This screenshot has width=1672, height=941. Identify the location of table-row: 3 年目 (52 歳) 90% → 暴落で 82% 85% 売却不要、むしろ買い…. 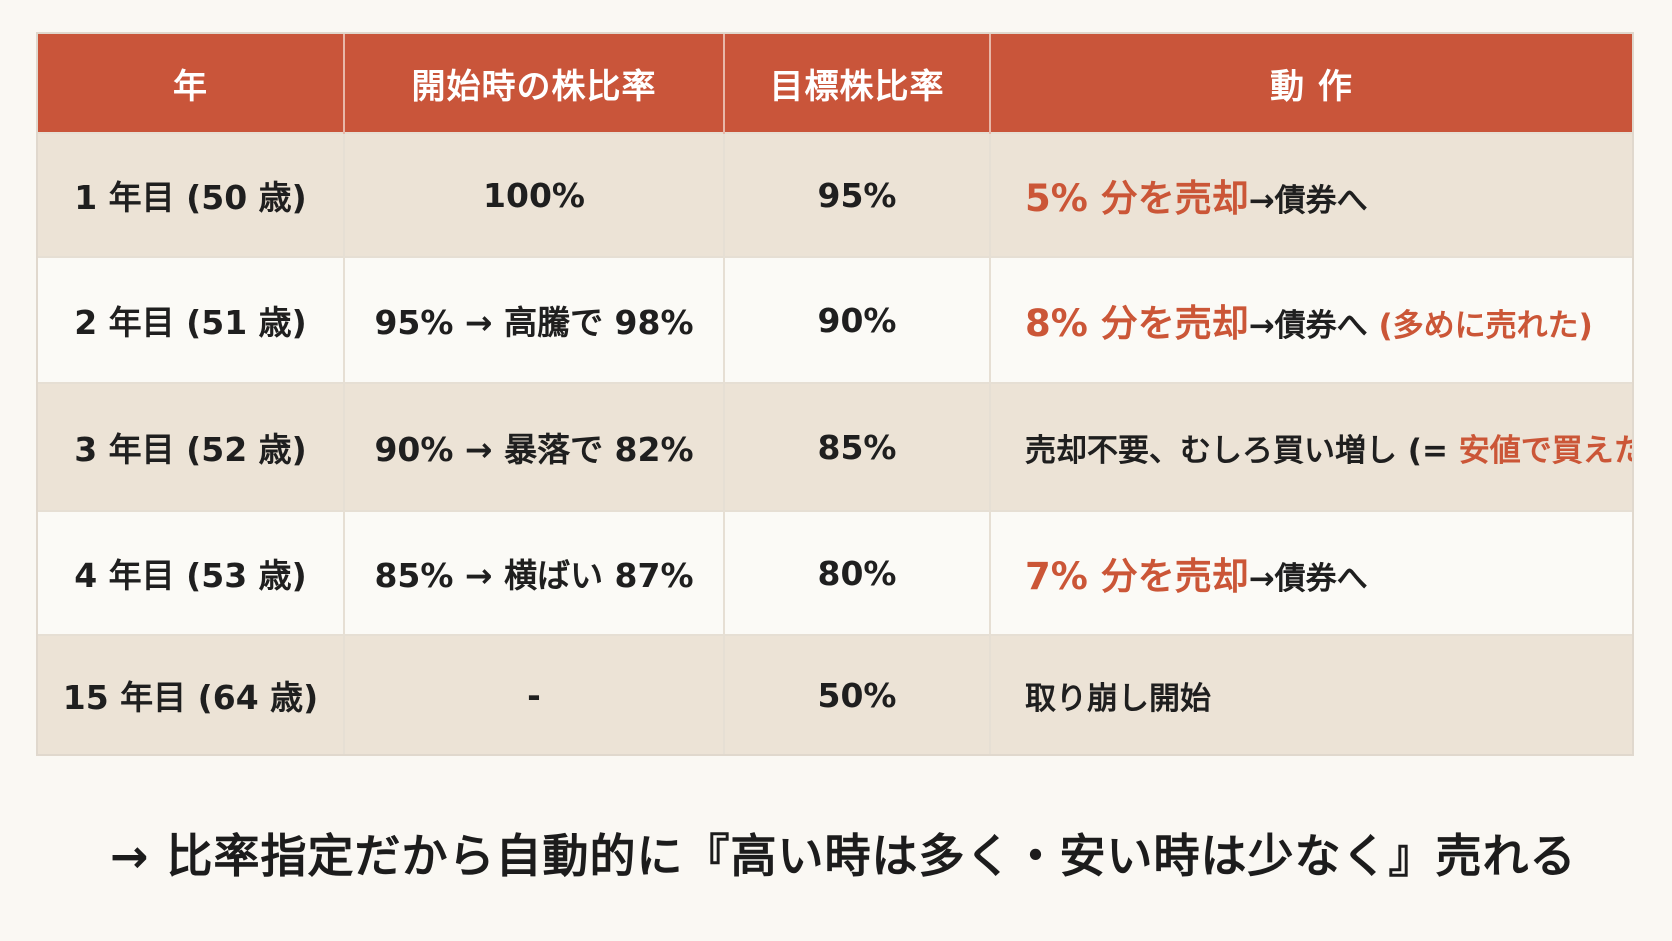
(835, 446).